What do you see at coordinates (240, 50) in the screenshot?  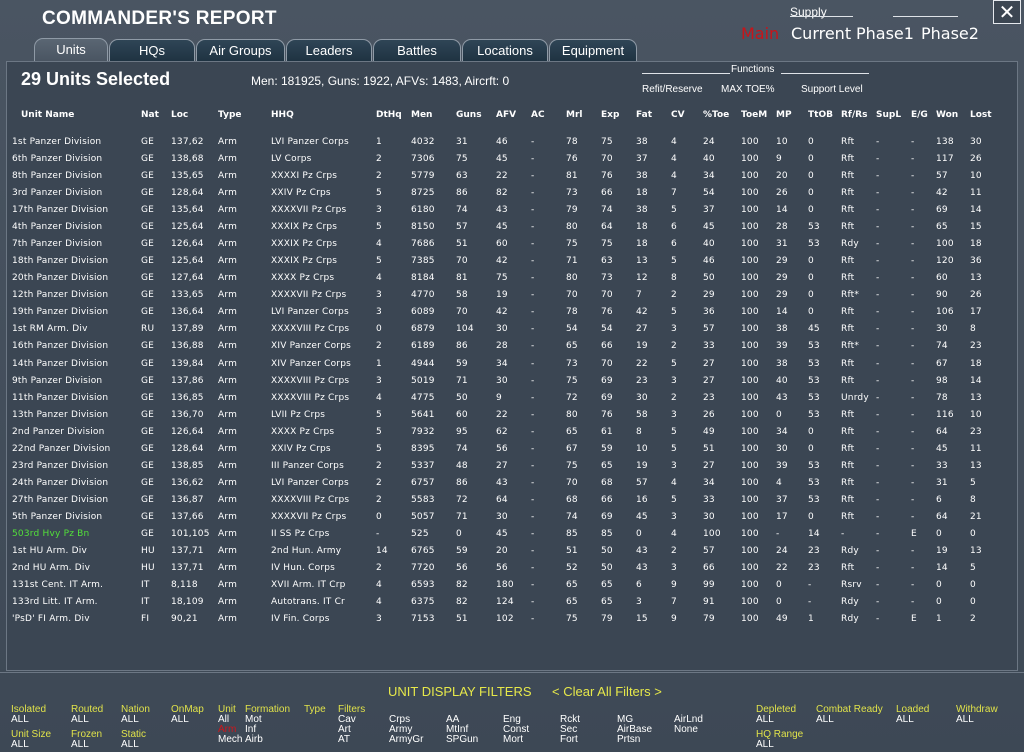 I see `tab-air-groups: Air Groups` at bounding box center [240, 50].